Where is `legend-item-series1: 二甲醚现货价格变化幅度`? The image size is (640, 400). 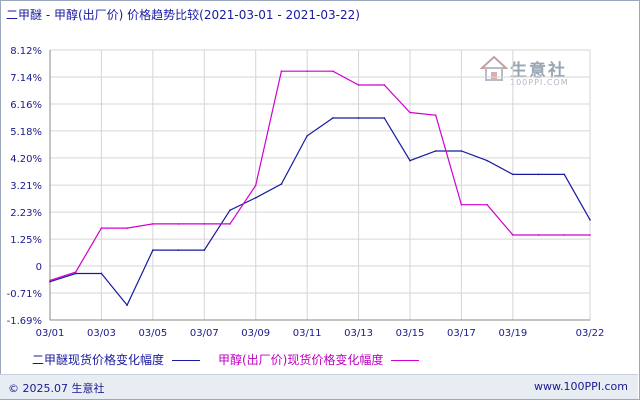
legend-item-series1: 二甲醚现货价格变化幅度 is located at coordinates (116, 359).